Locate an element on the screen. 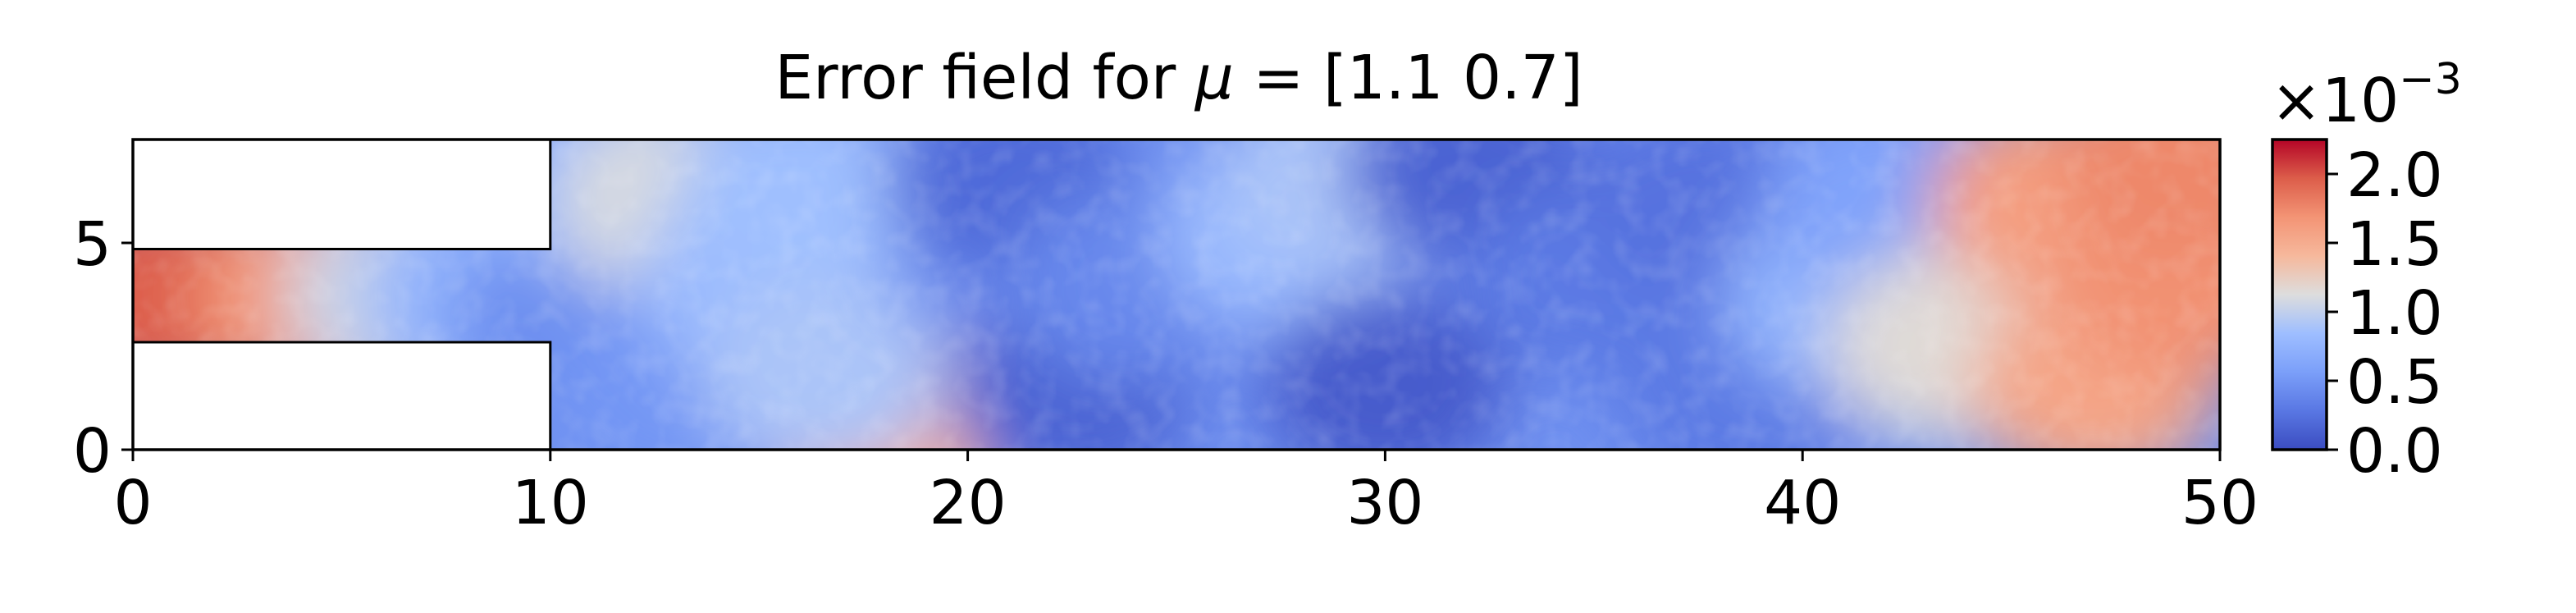 The image size is (2576, 613). colorbar-scale-label: ×10⁻³ is located at coordinates (2367, 95).